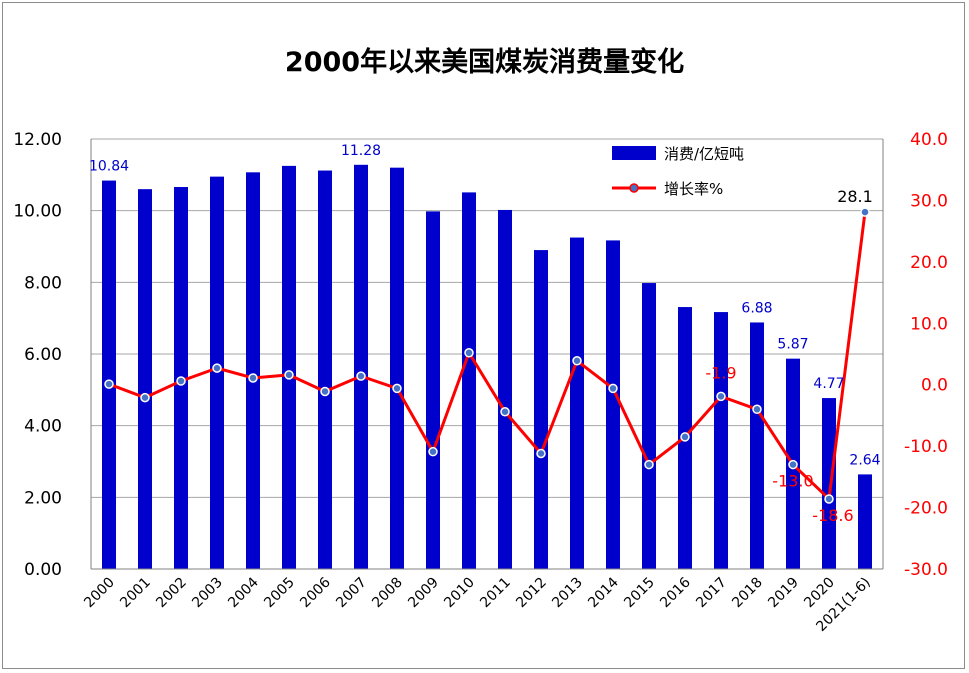 Image resolution: width=969 pixels, height=673 pixels. Describe the element at coordinates (567, 593) in the screenshot. I see `x-tick-label: 2013` at that location.